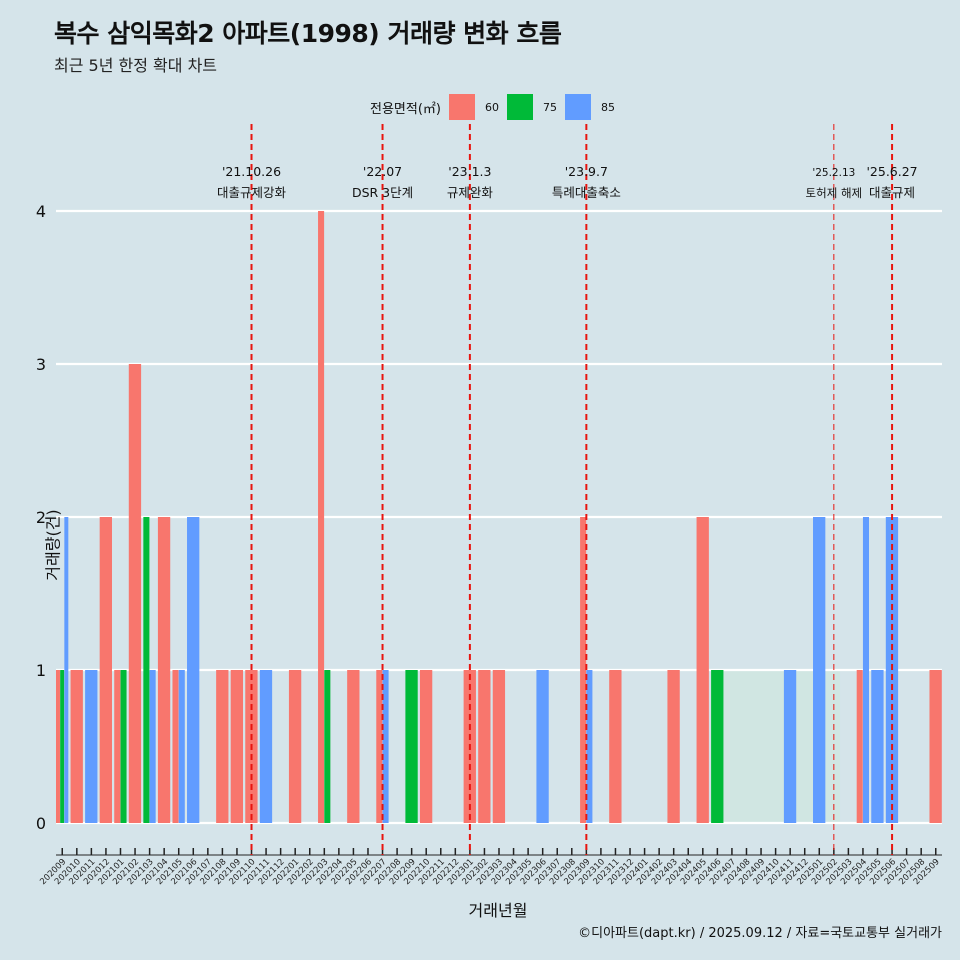  I want to click on event-label-4: 토허제 해제, so click(834, 193).